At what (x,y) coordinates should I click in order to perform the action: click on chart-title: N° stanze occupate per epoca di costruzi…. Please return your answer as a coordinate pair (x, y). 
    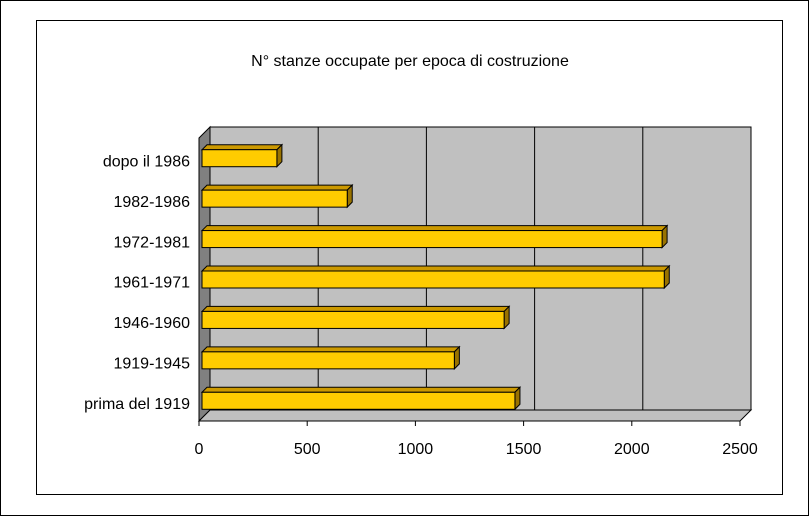
    Looking at the image, I should click on (410, 61).